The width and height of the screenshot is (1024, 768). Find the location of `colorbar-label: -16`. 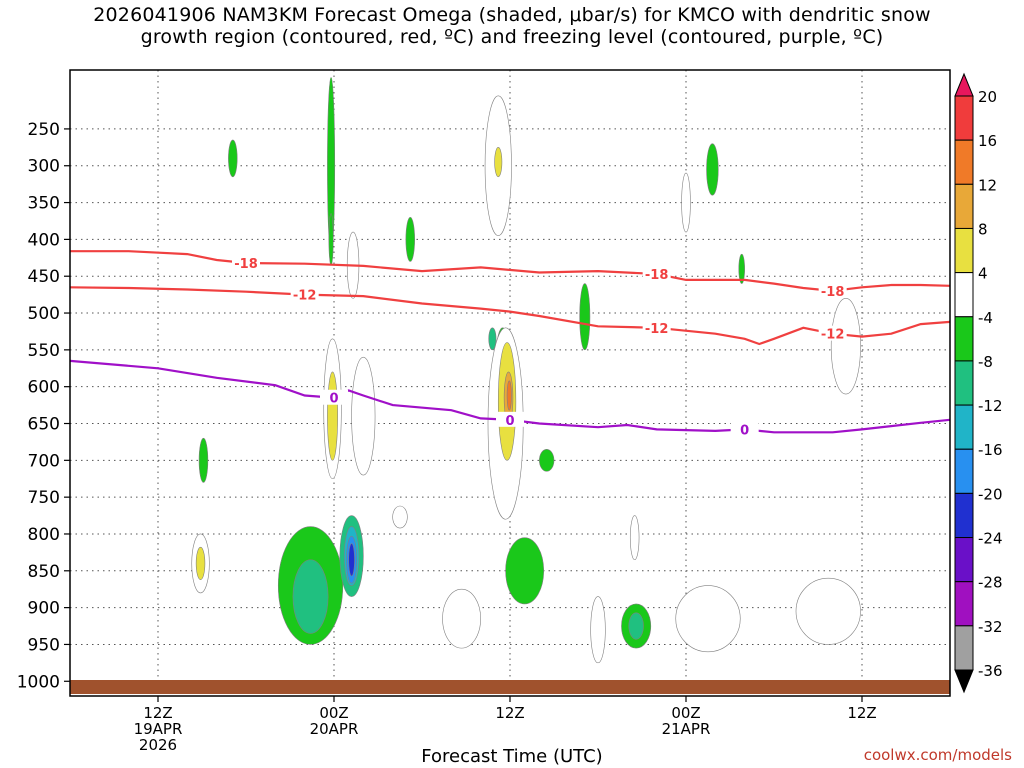

colorbar-label: -16 is located at coordinates (990, 450).